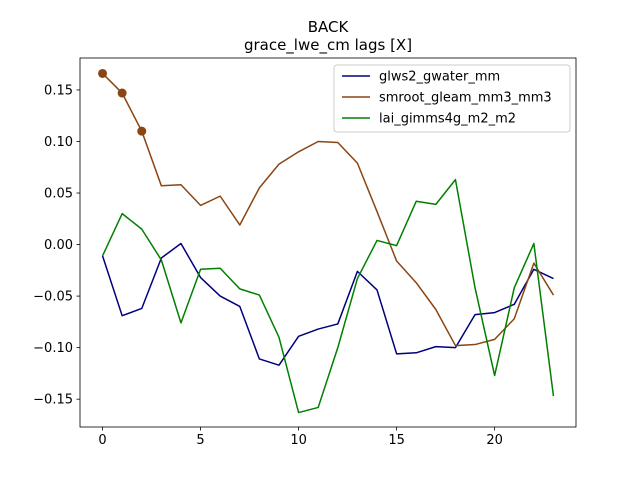 The height and width of the screenshot is (480, 640). I want to click on y-tick-label: −0.10, so click(53, 348).